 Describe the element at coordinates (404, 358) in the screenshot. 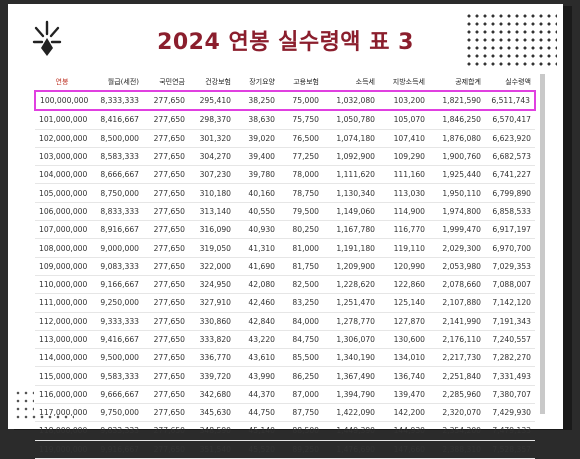

I see `table-cell: 134,010` at that location.